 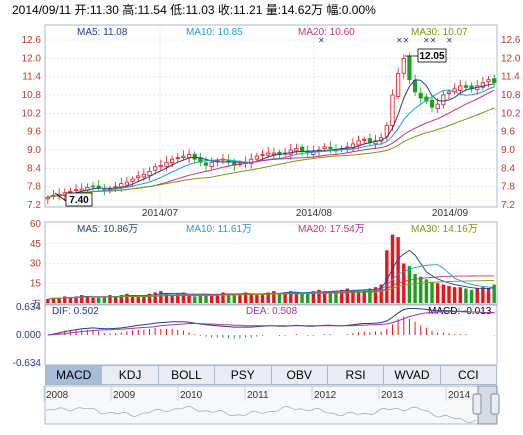 What do you see at coordinates (57, 395) in the screenshot?
I see `timeline-year-label: 2008` at bounding box center [57, 395].